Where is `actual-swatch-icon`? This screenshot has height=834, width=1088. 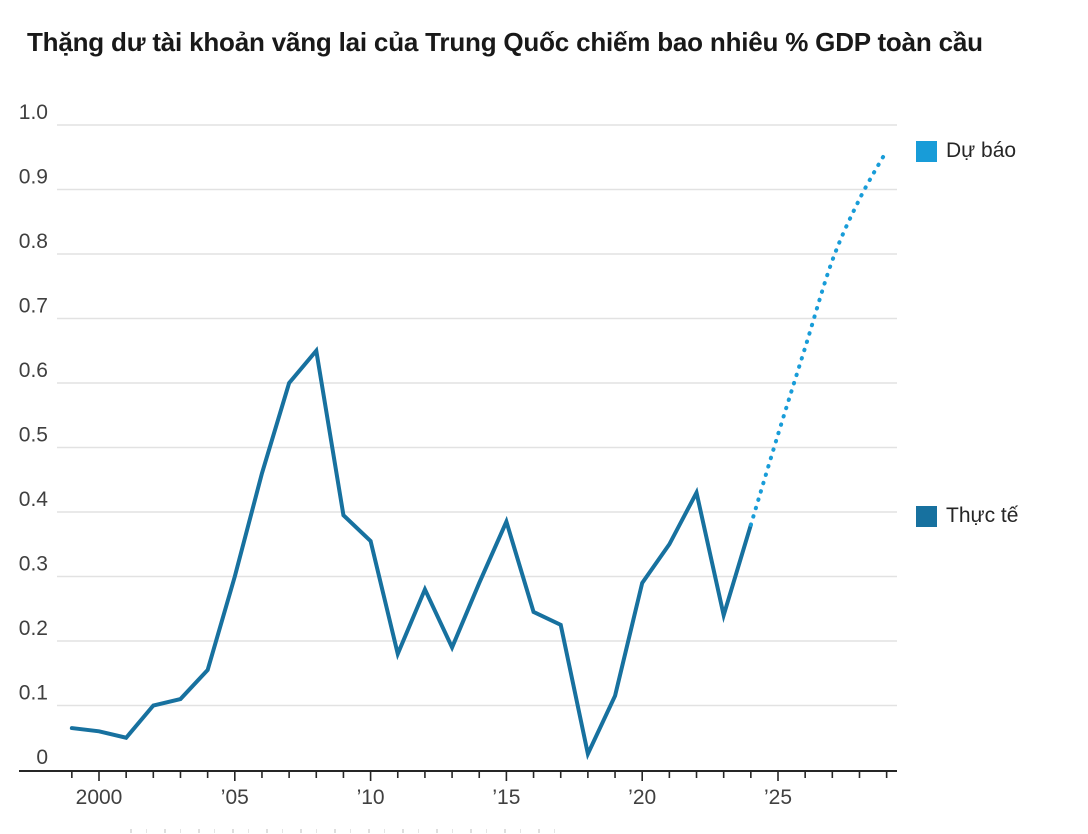
actual-swatch-icon is located at coordinates (926, 516).